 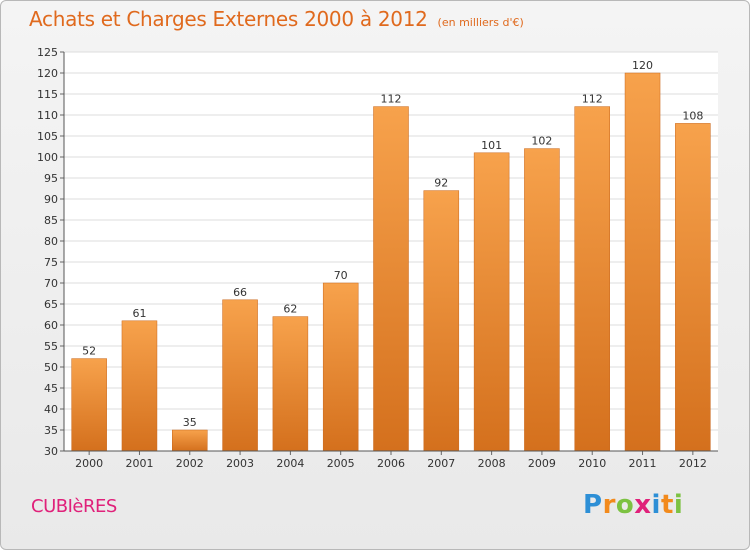 I want to click on bar-2006, so click(x=391, y=279).